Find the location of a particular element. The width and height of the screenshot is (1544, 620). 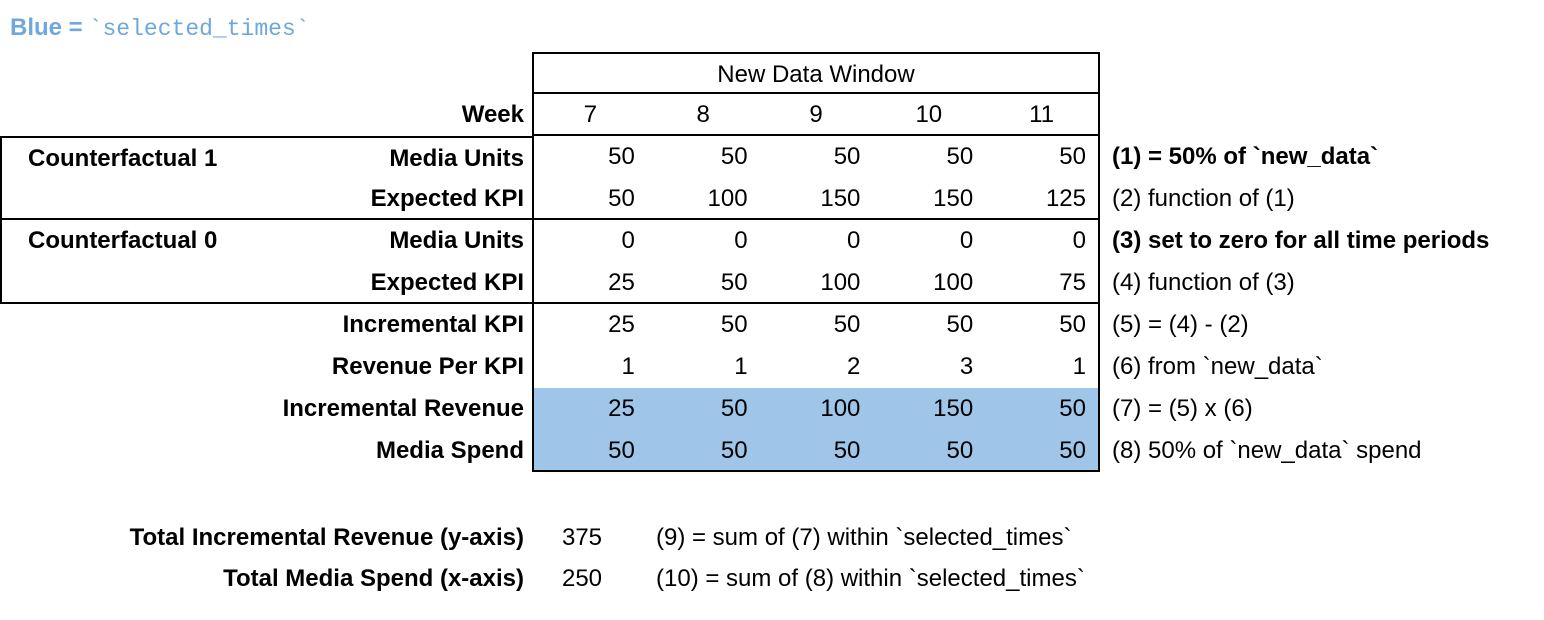

row-note: (3) set to zero for all time periods is located at coordinates (1301, 240).